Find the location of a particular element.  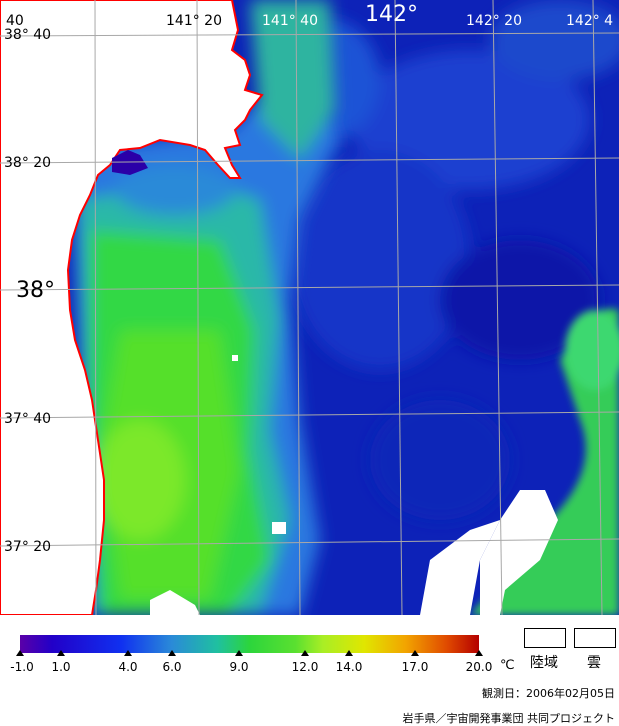

lat-label: 37° 20 is located at coordinates (28, 547).